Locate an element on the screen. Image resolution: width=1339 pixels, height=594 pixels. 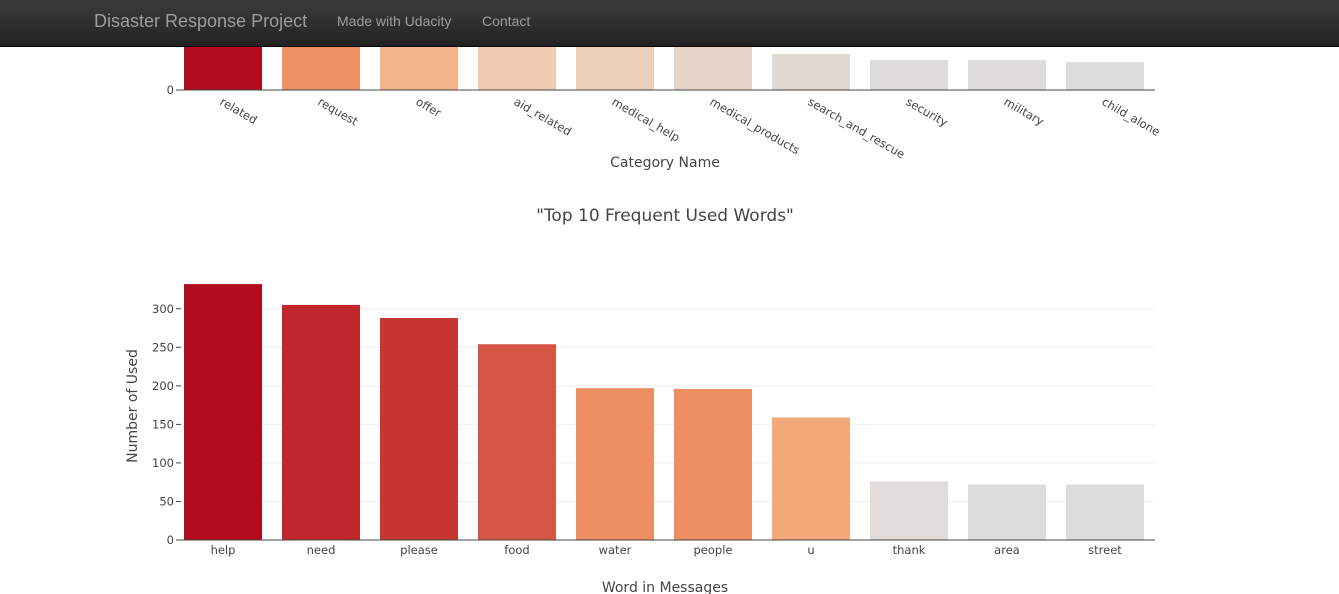
x-tick-label: food is located at coordinates (516, 550).